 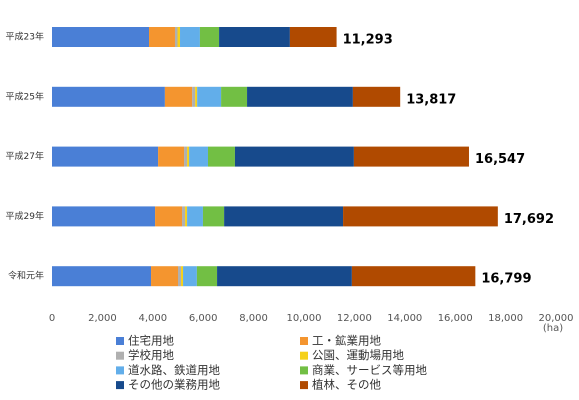 What do you see at coordinates (25, 156) in the screenshot?
I see `category-label: 平成27年` at bounding box center [25, 156].